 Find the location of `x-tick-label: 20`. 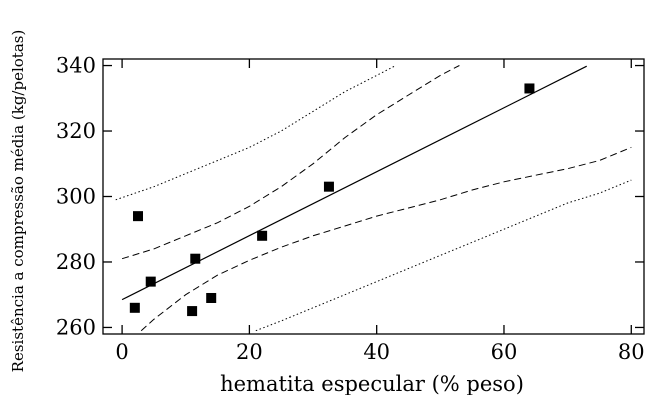

x-tick-label: 20 is located at coordinates (249, 352).